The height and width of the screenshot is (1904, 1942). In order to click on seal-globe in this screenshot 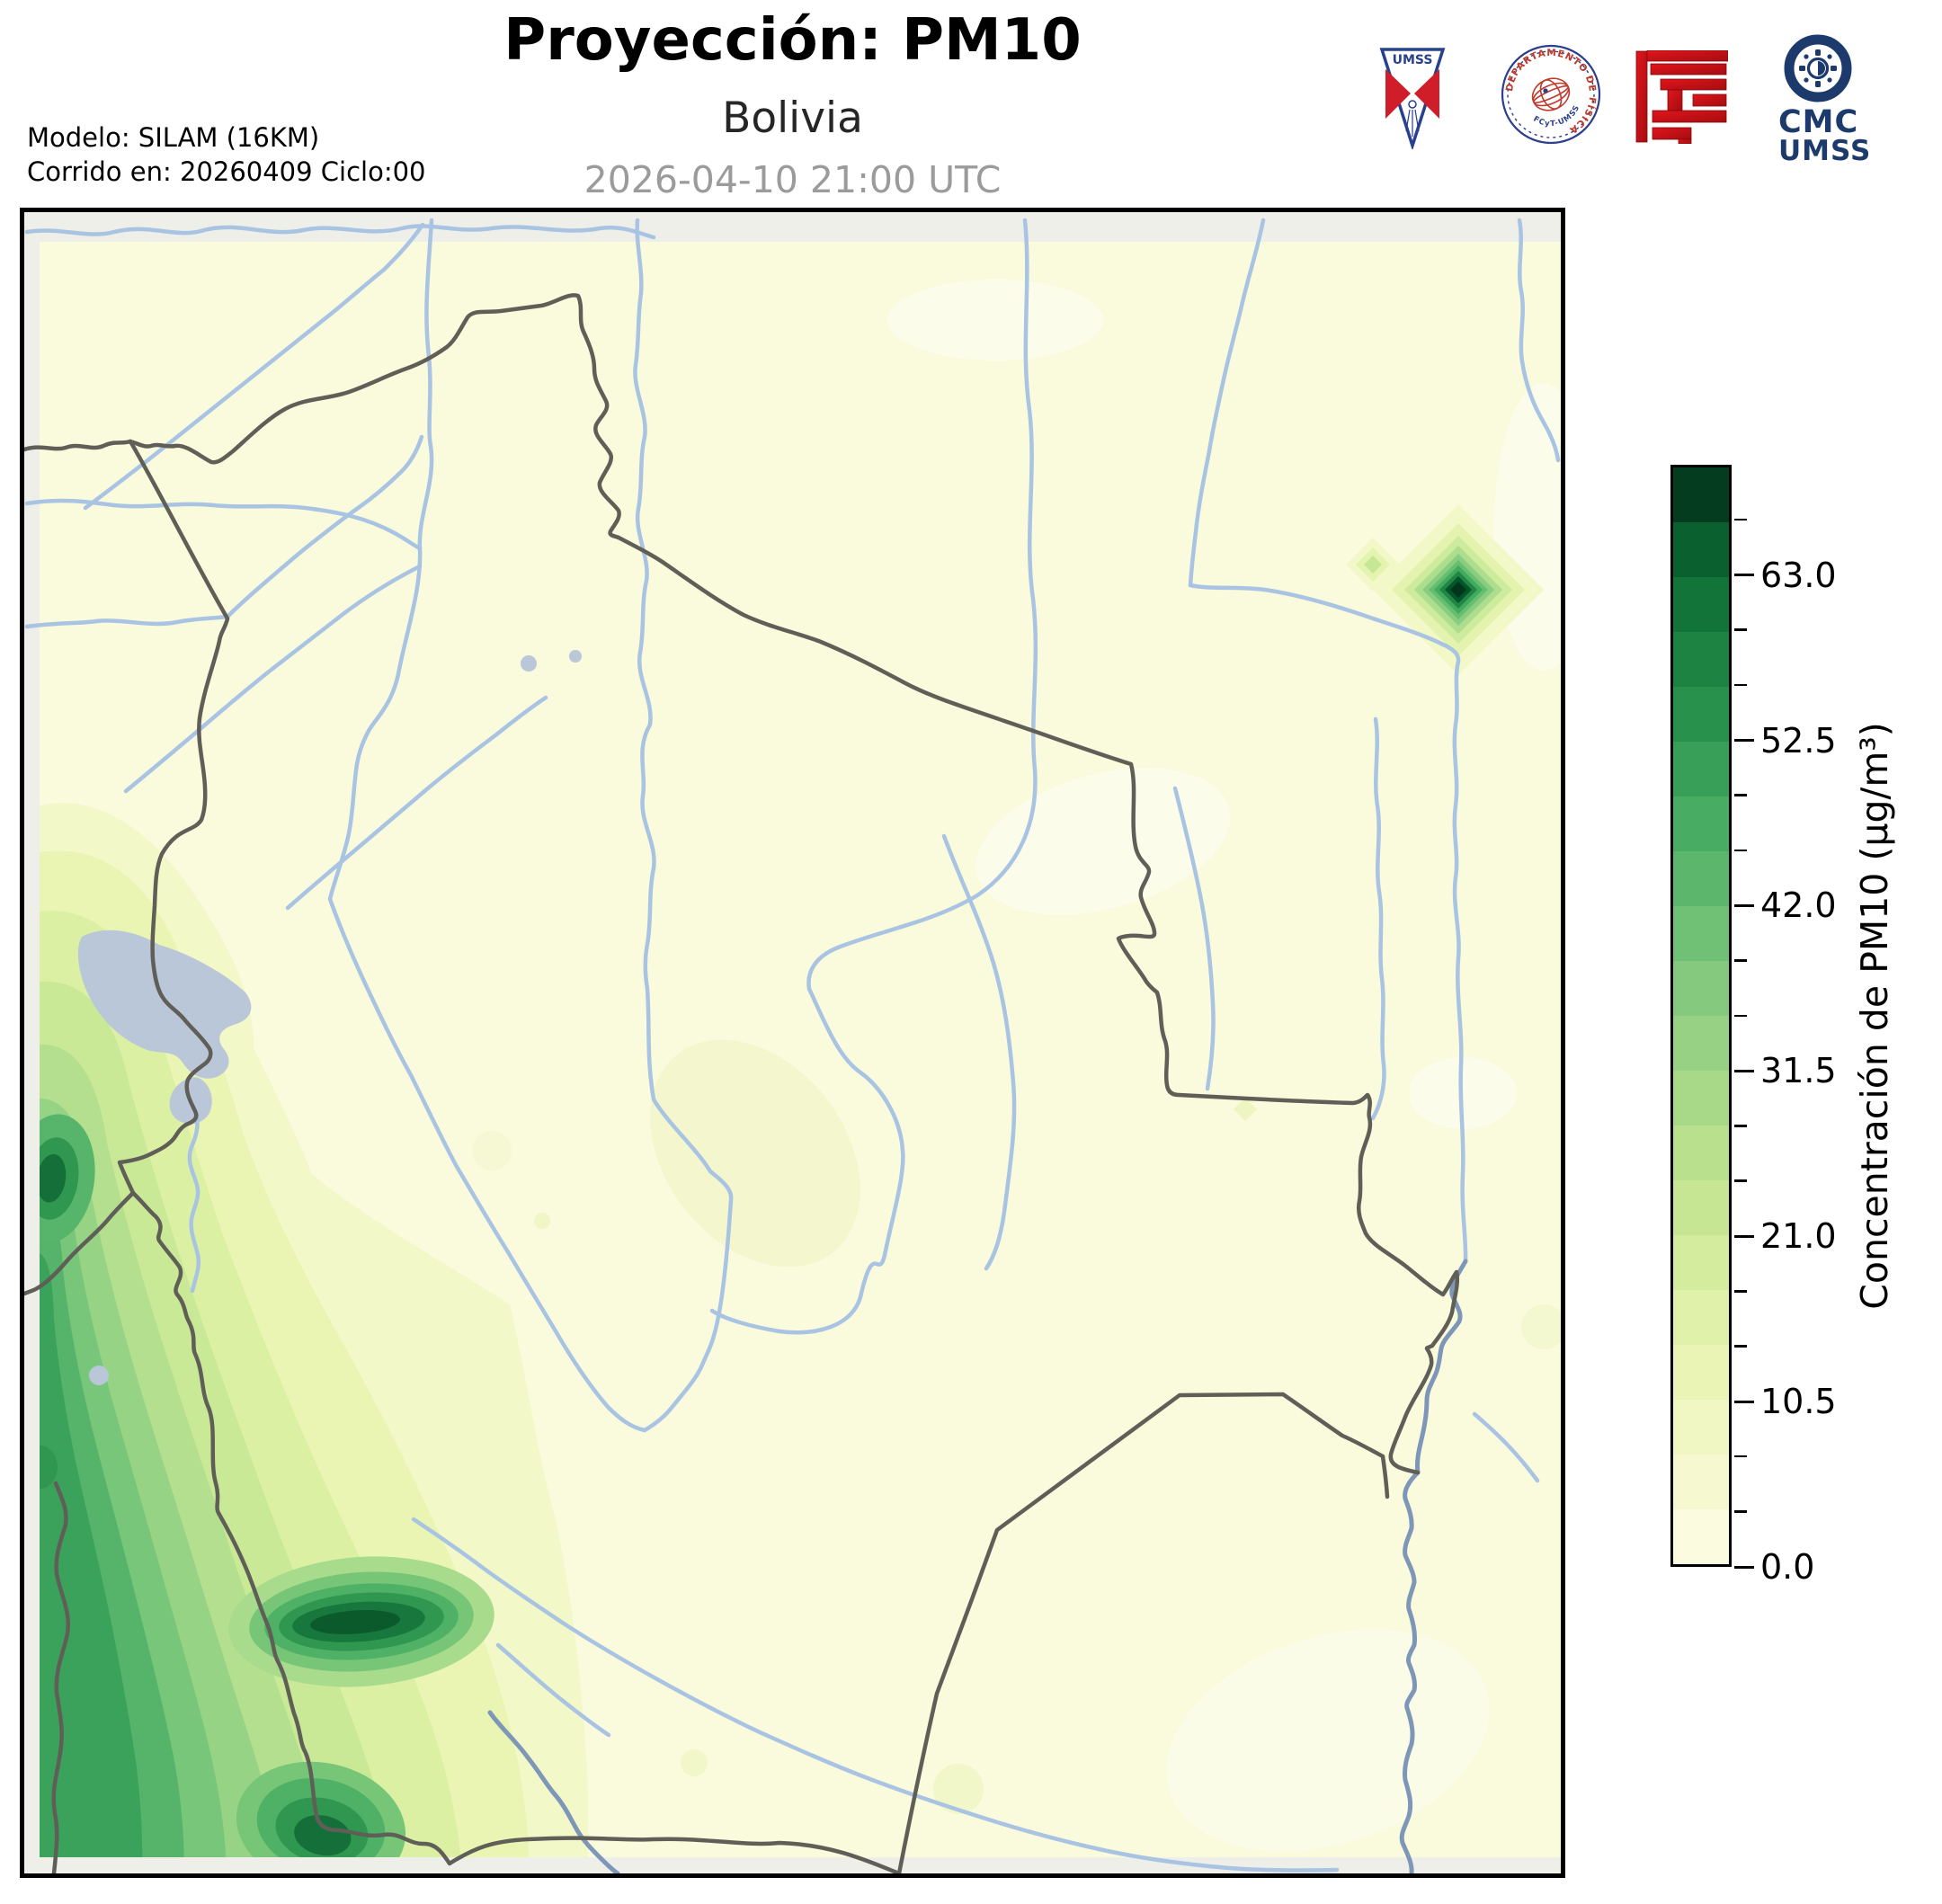, I will do `click(1551, 94)`.